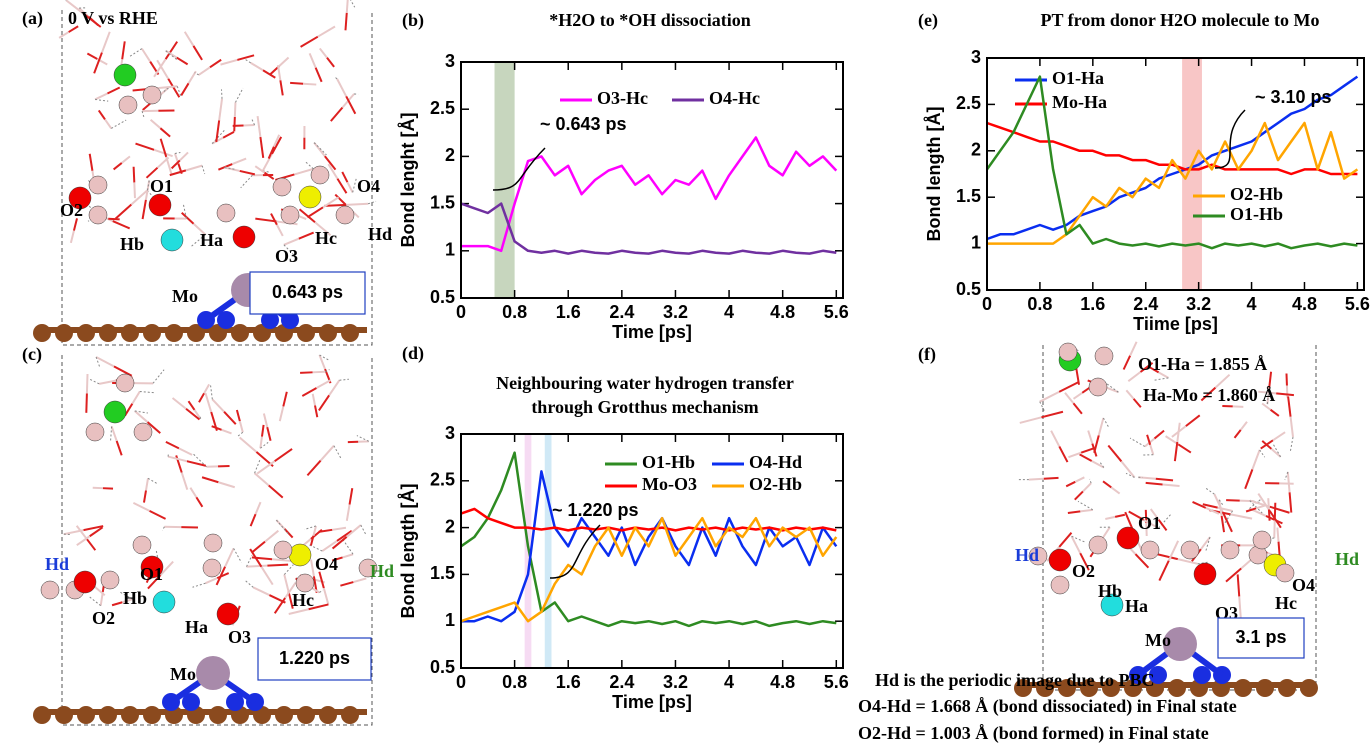  Describe the element at coordinates (1347, 559) in the screenshot. I see `atom-label: Hd` at that location.